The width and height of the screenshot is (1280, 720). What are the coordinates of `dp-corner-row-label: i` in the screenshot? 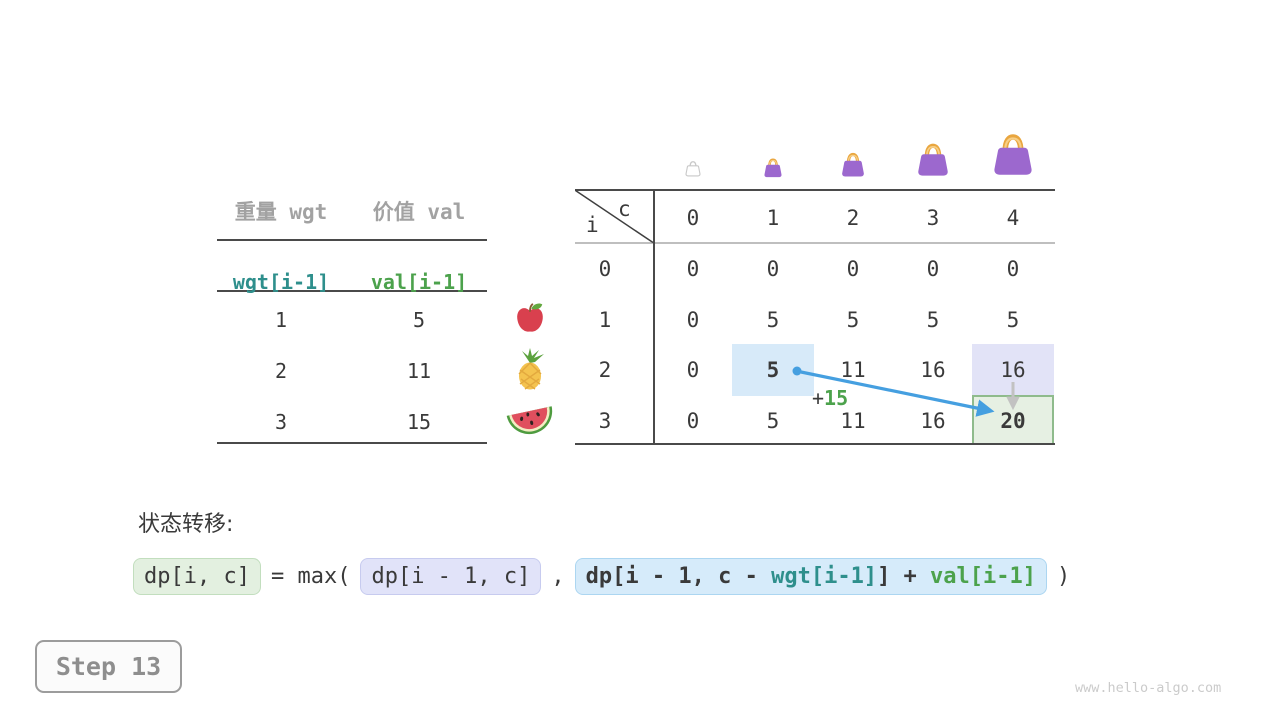 It's located at (592, 225).